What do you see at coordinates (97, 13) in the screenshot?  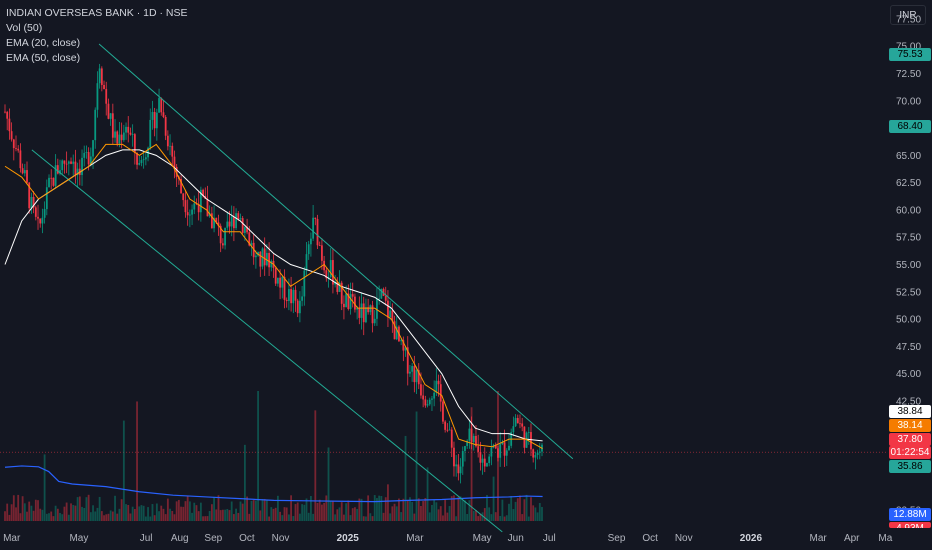 I see `symbol-title: INDIAN OVERSEAS BANK · 1D · NSE` at bounding box center [97, 13].